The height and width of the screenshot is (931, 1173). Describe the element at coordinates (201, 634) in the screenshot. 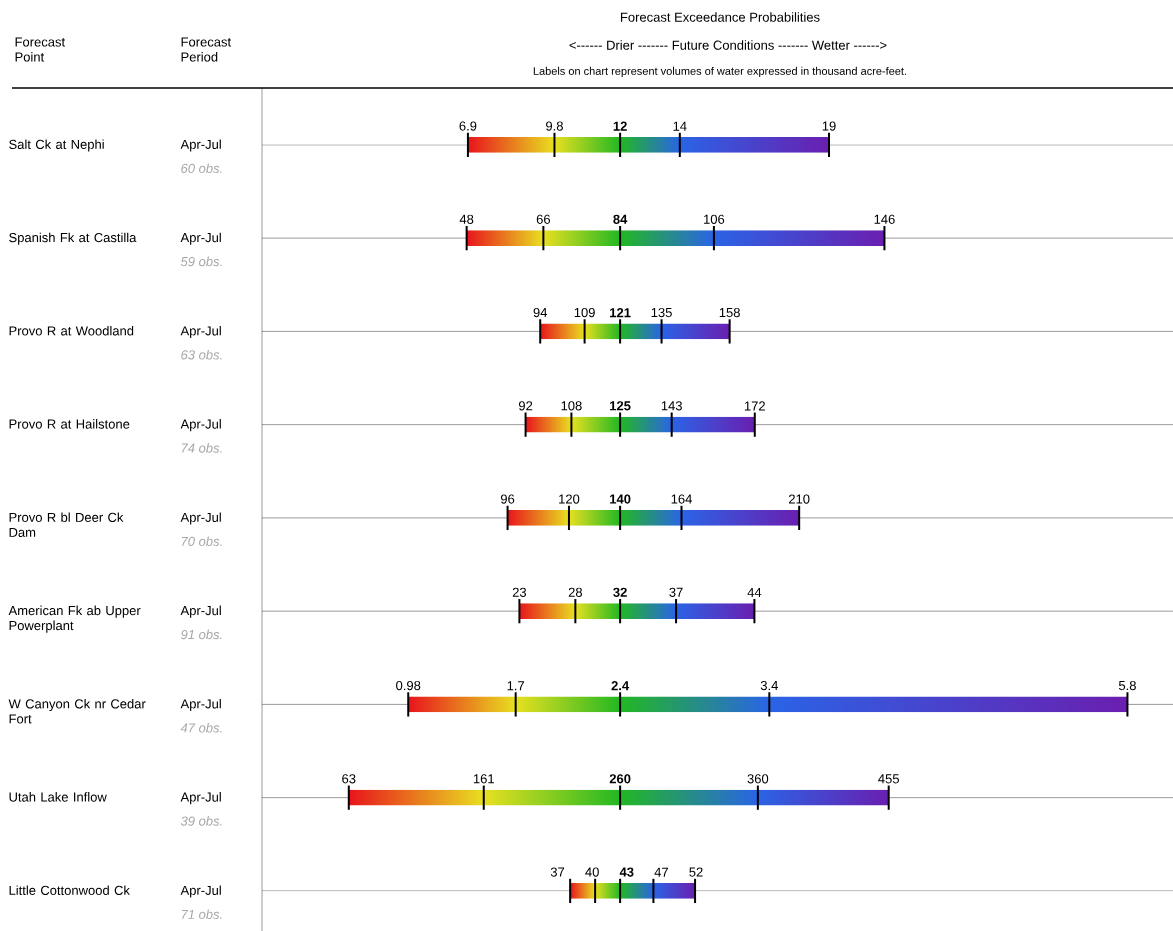

I see `text: 91 obs.` at that location.